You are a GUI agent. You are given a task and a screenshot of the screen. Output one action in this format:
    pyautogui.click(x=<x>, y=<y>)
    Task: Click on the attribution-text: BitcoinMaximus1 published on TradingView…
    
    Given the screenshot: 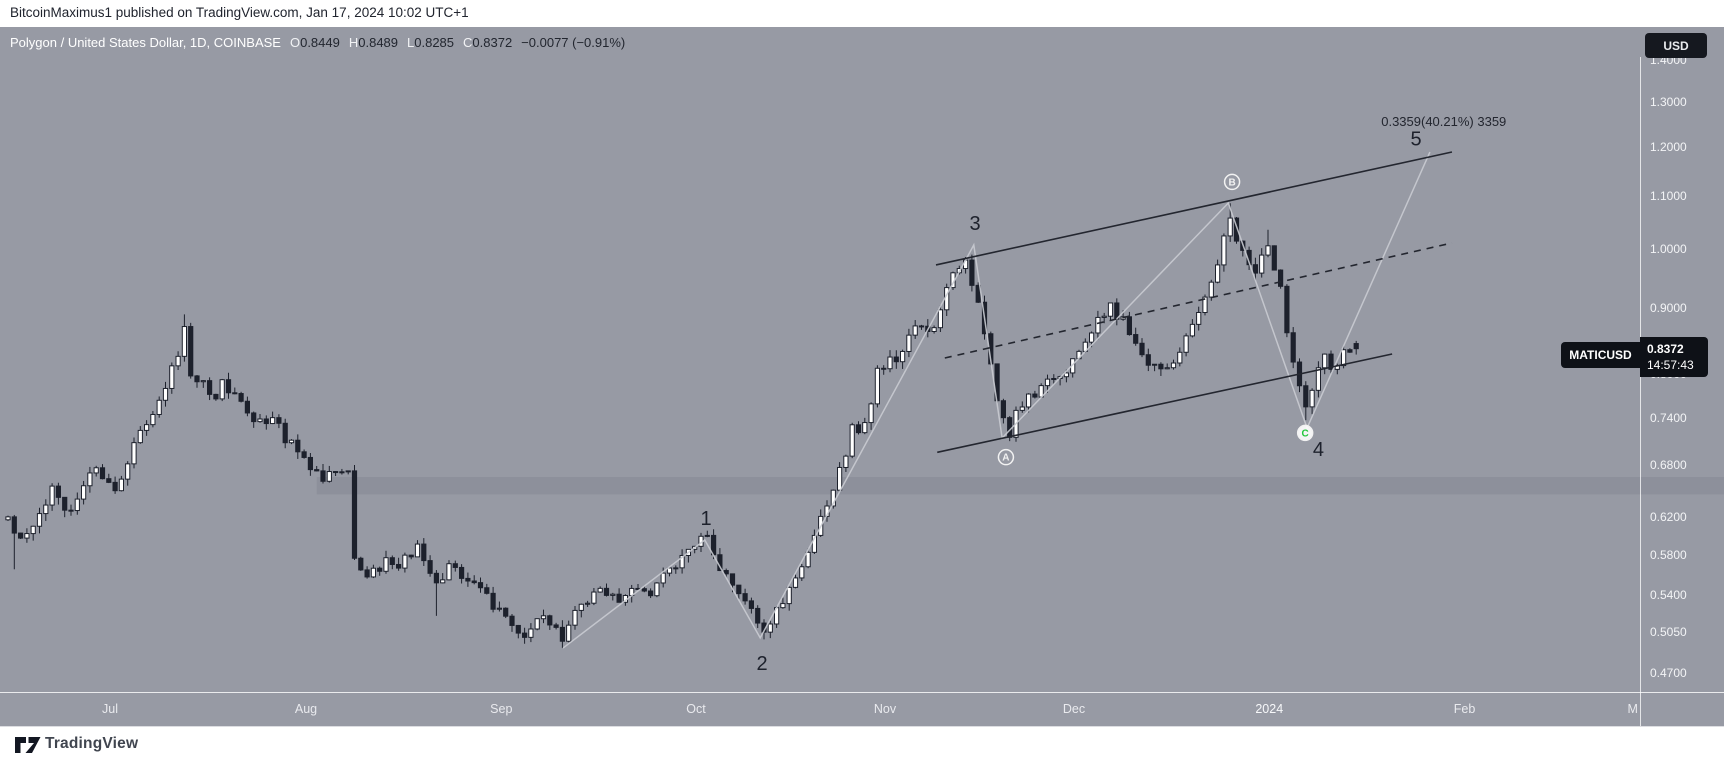 What is the action you would take?
    pyautogui.click(x=239, y=12)
    